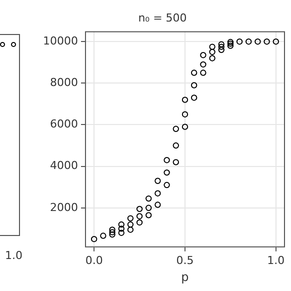 The height and width of the screenshot is (291, 291). What do you see at coordinates (276, 260) in the screenshot?
I see `x-tick-label: 1.0` at bounding box center [276, 260].